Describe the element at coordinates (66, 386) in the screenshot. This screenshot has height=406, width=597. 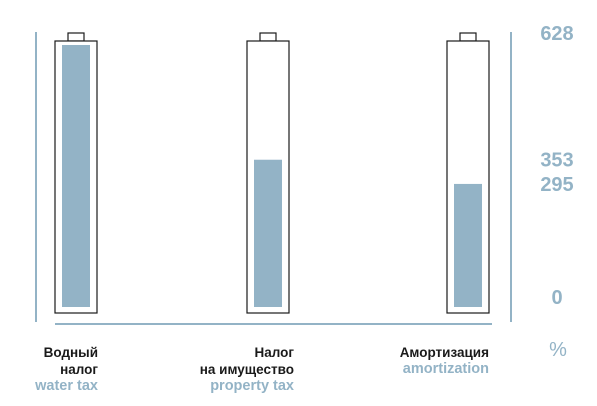
I see `category-label-en-0: water tax` at that location.